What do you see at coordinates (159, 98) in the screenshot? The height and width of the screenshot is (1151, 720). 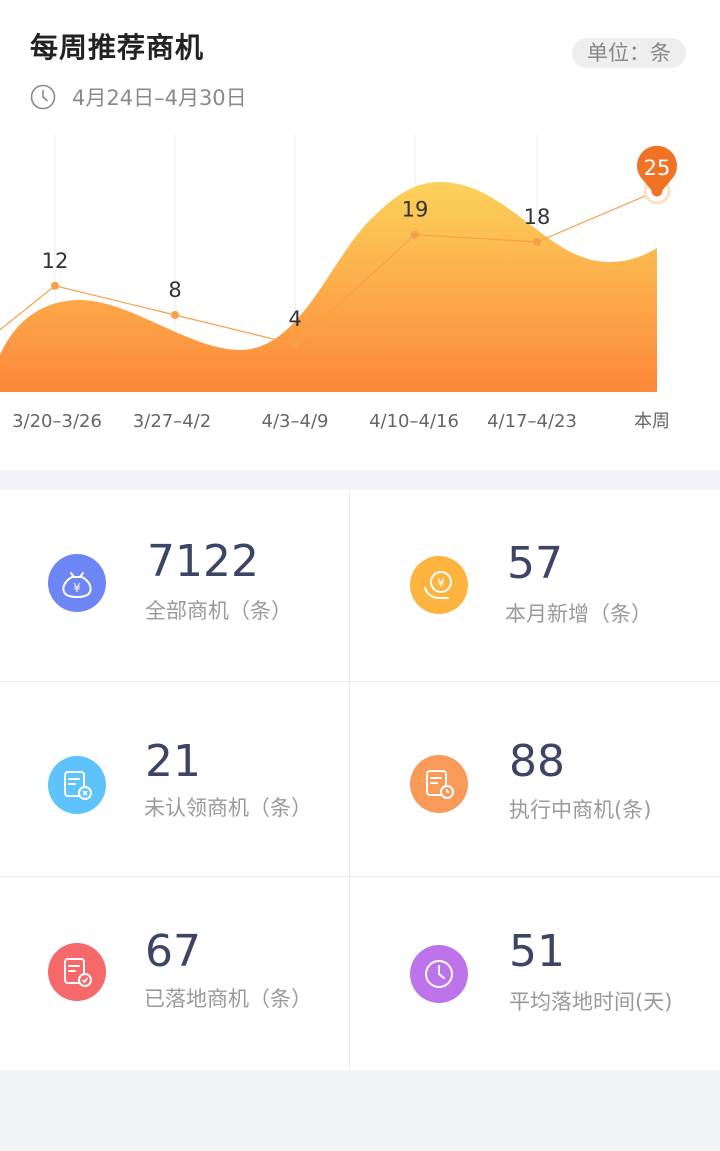 I see `date-range-text: 4月24日–4月30日` at bounding box center [159, 98].